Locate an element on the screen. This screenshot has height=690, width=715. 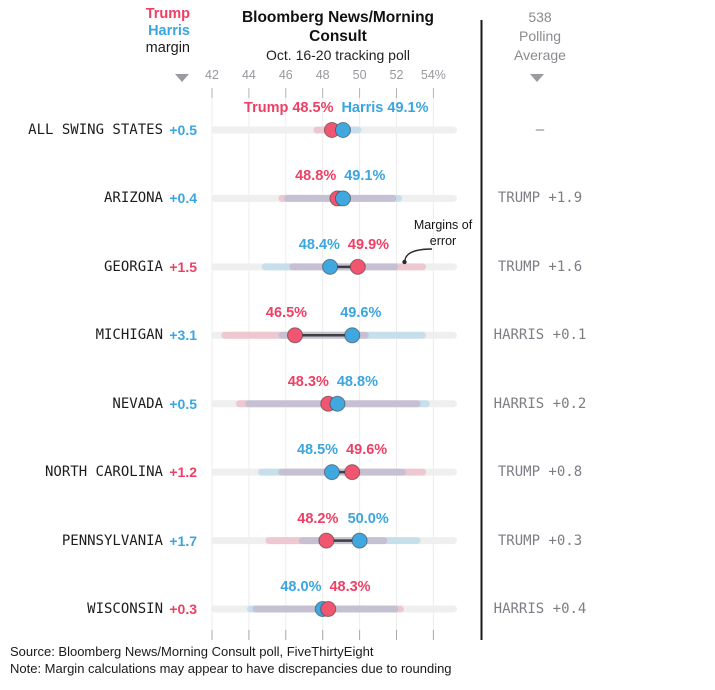
legend-block: Trump Harris margin is located at coordinates (168, 31).